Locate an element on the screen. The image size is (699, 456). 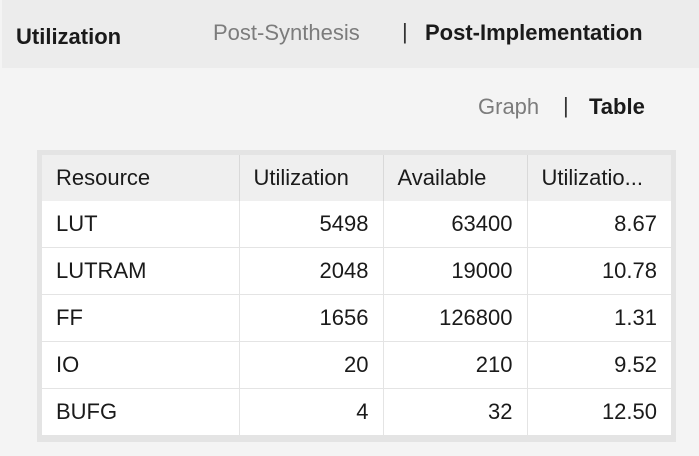
table-row: LUT 5498 63400 8.67 is located at coordinates (356, 224).